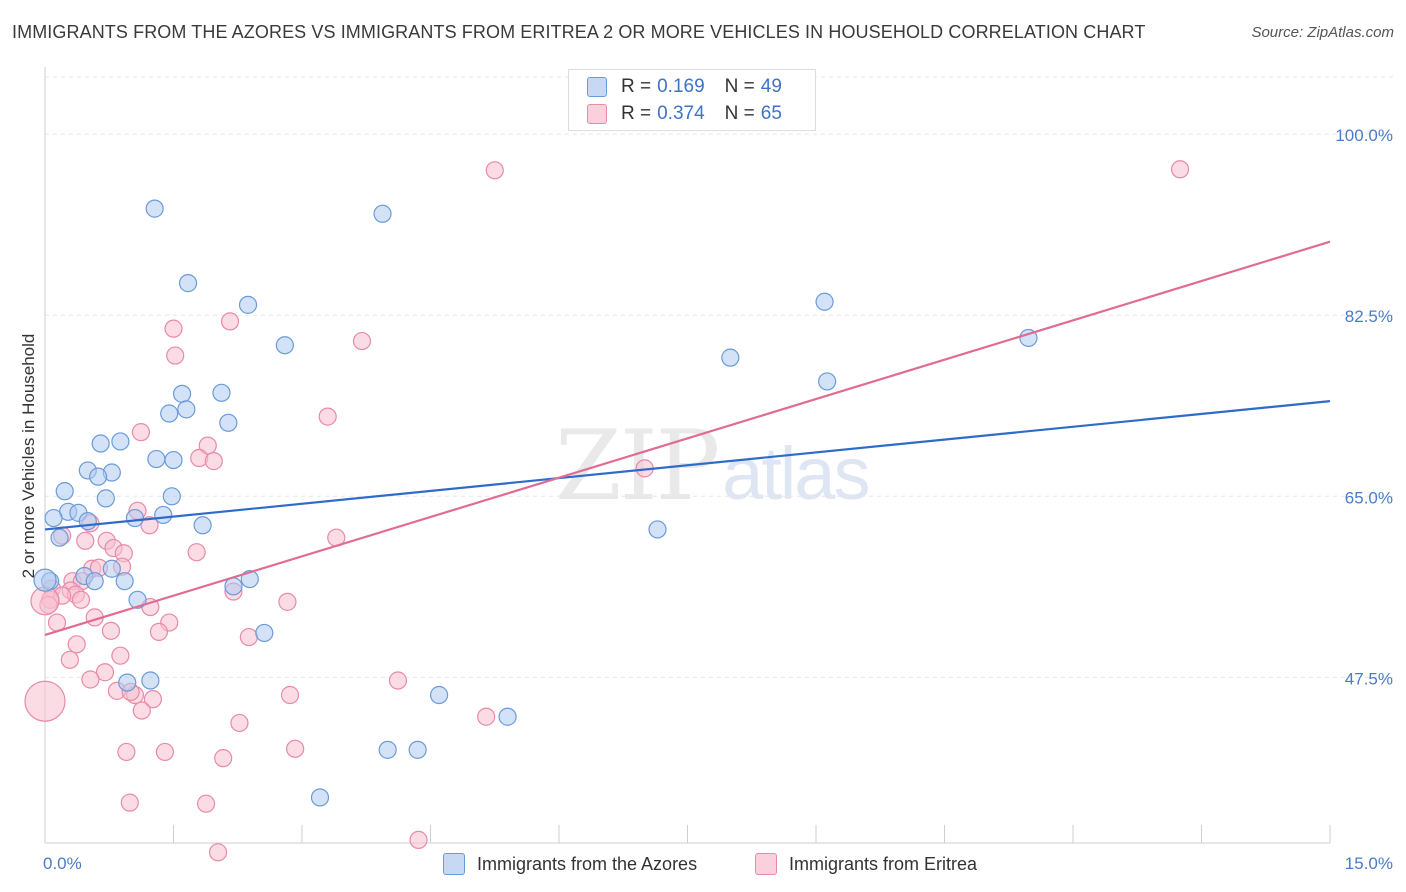 The image size is (1406, 892). I want to click on legend-swatch-eritrea, so click(597, 114).